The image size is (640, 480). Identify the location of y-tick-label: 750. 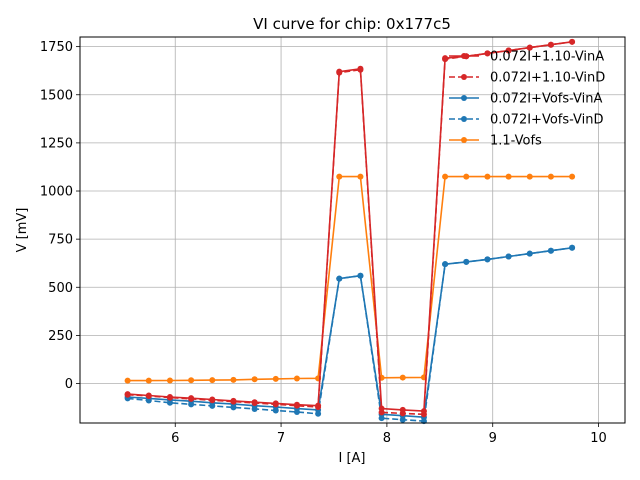
(60, 240).